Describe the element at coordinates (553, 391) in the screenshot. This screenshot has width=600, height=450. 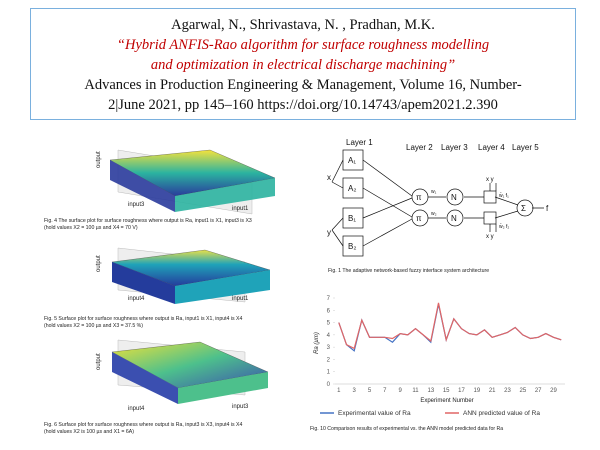
I see `x-tick-label: 29` at that location.